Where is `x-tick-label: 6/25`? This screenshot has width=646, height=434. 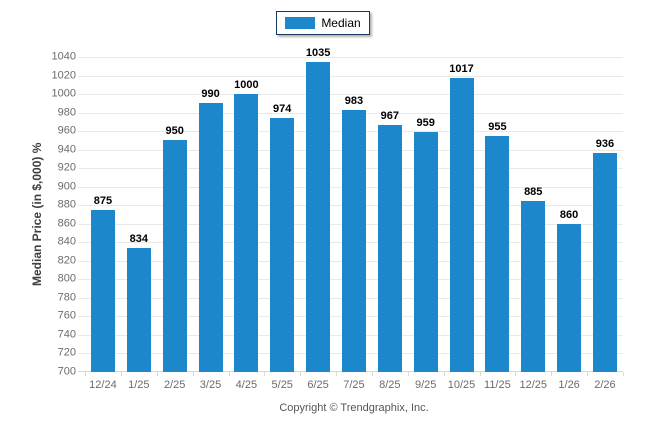
x-tick-label: 6/25 is located at coordinates (318, 385).